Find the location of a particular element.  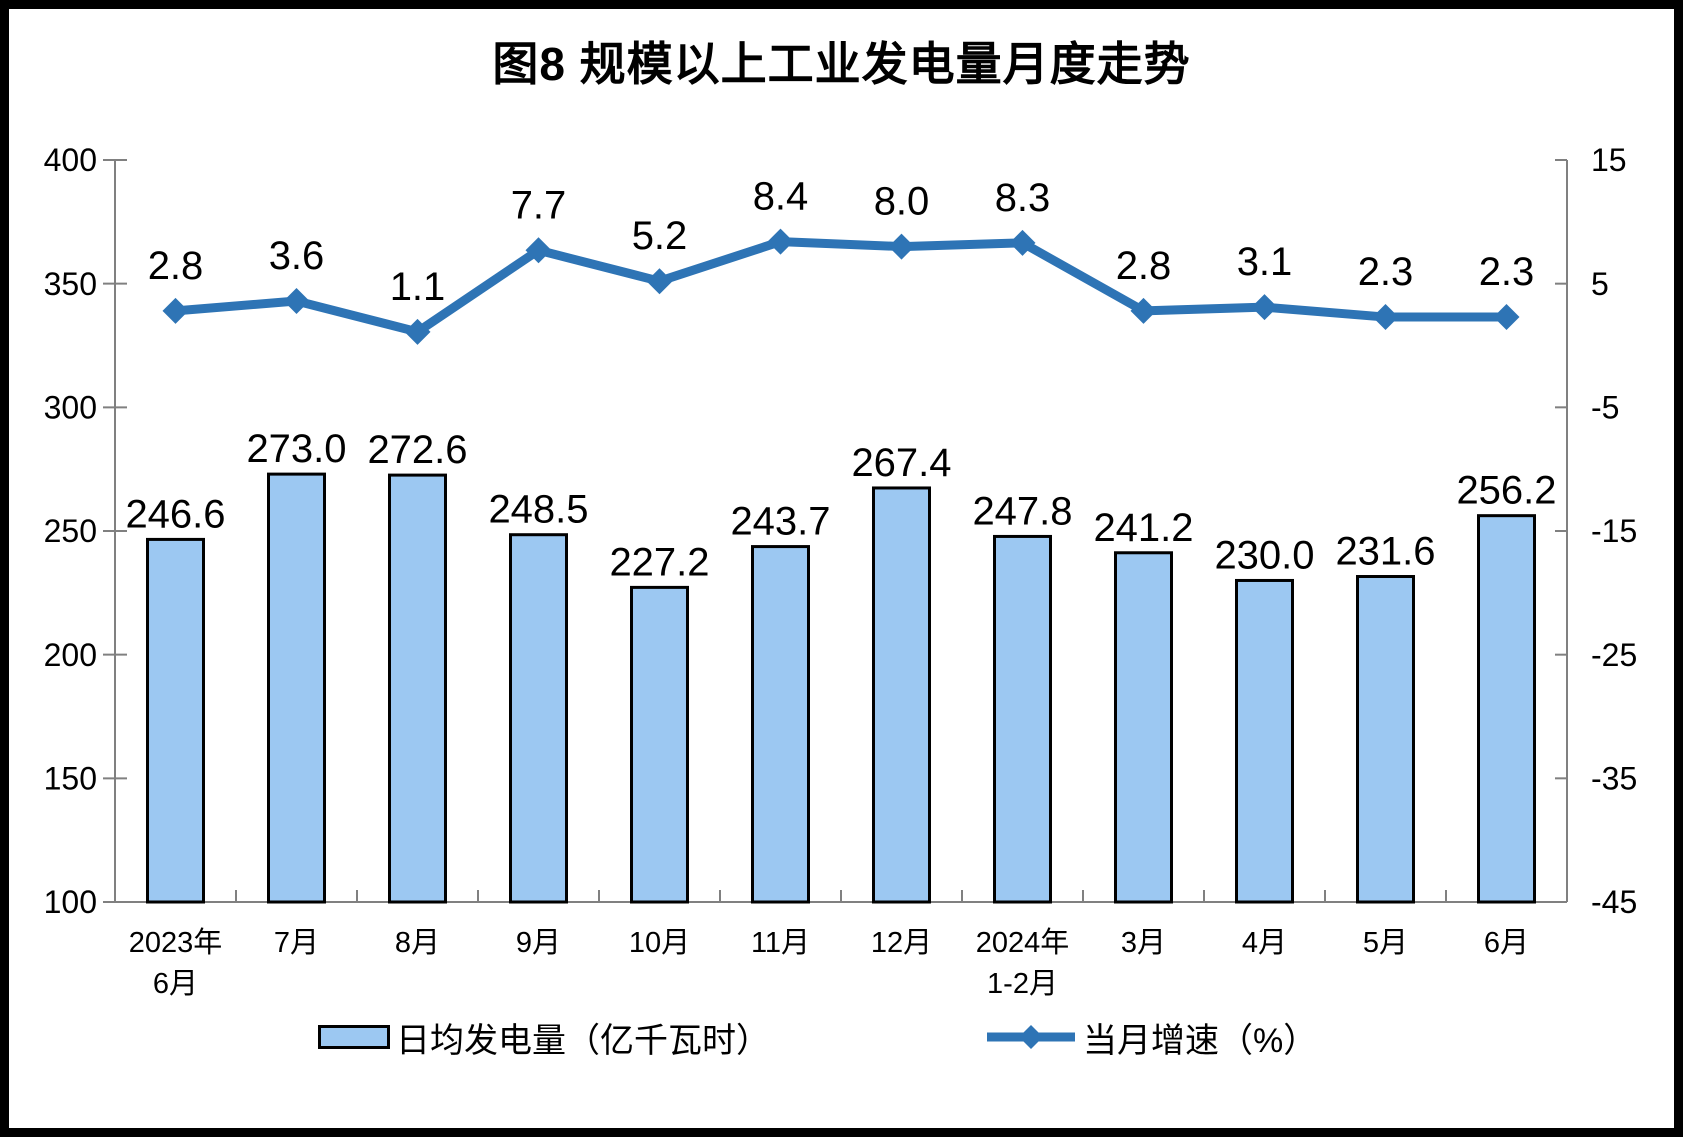

line-data-label: 5.2 is located at coordinates (660, 236).